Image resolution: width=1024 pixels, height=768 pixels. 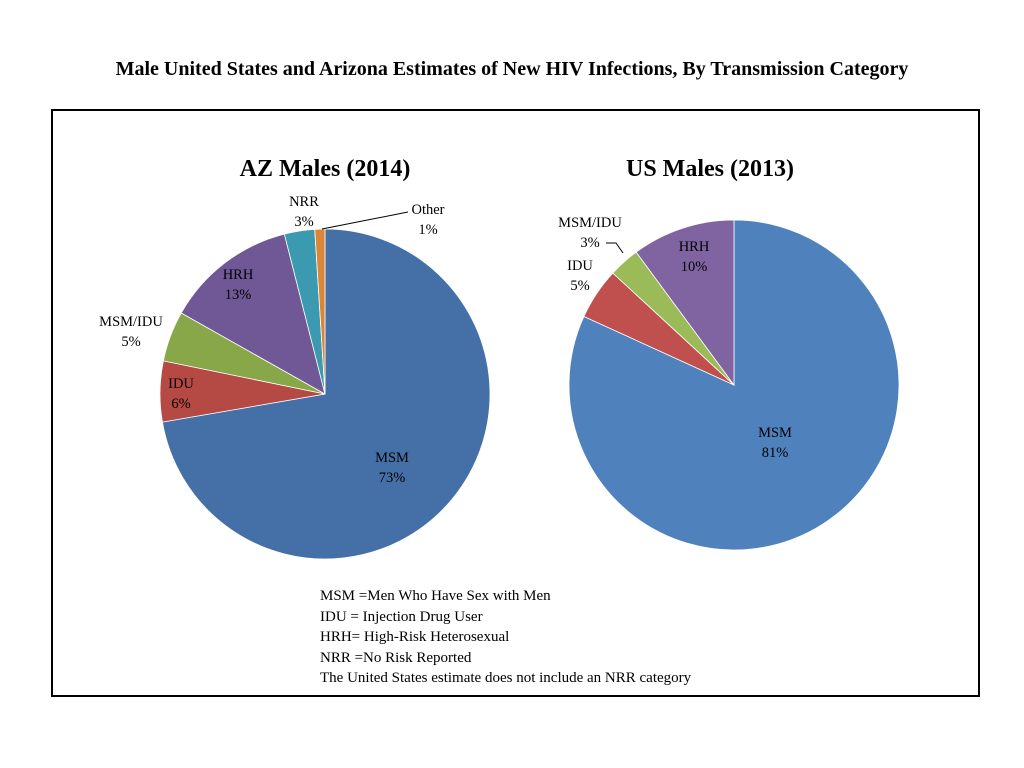 I want to click on az-label-idu: IDU, so click(x=181, y=384).